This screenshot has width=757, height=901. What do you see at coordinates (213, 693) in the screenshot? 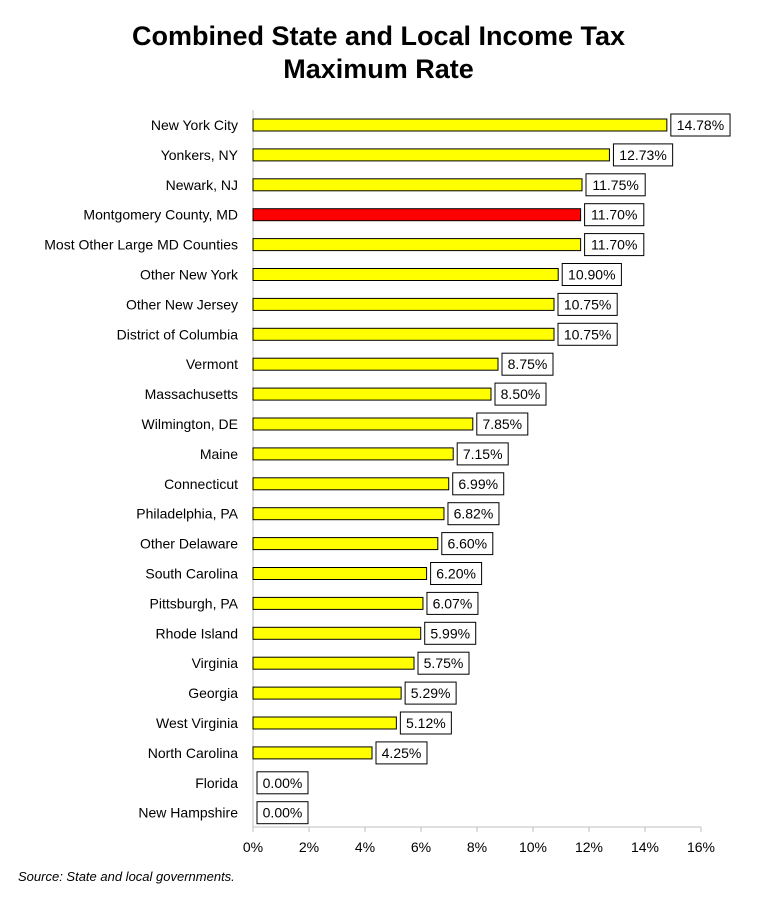
I see `category-label: Georgia` at bounding box center [213, 693].